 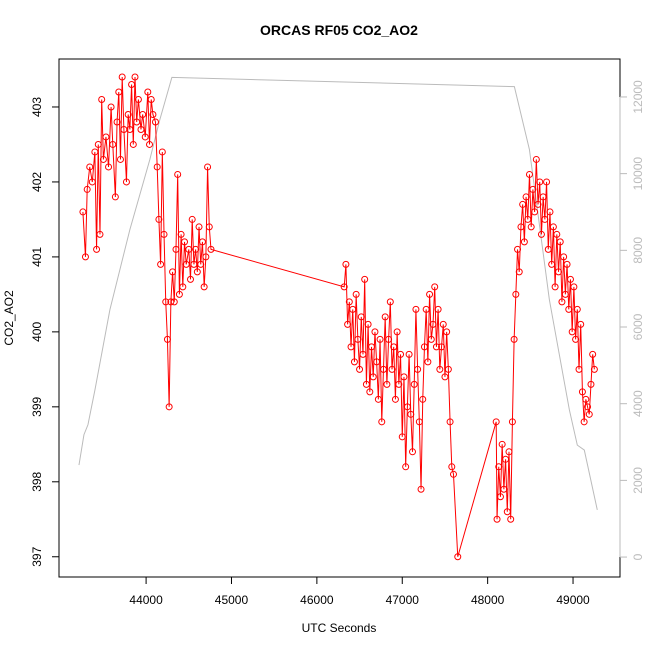 I want to click on x-axis-label: UTC Seconds, so click(x=339, y=628).